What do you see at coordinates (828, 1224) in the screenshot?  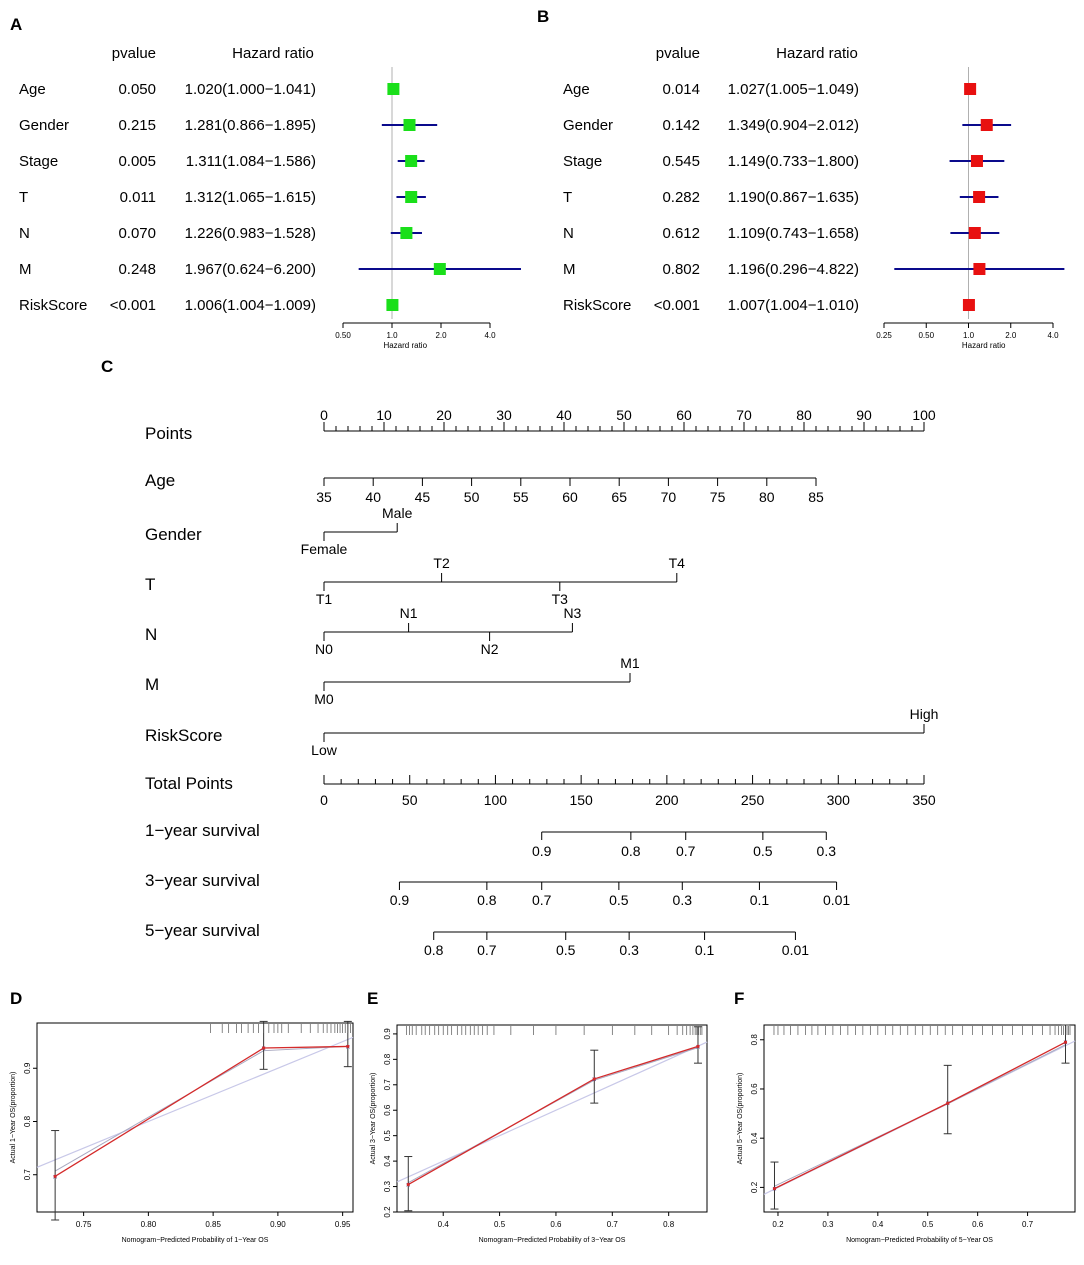 I see `x-tick-label: 0.3` at bounding box center [828, 1224].